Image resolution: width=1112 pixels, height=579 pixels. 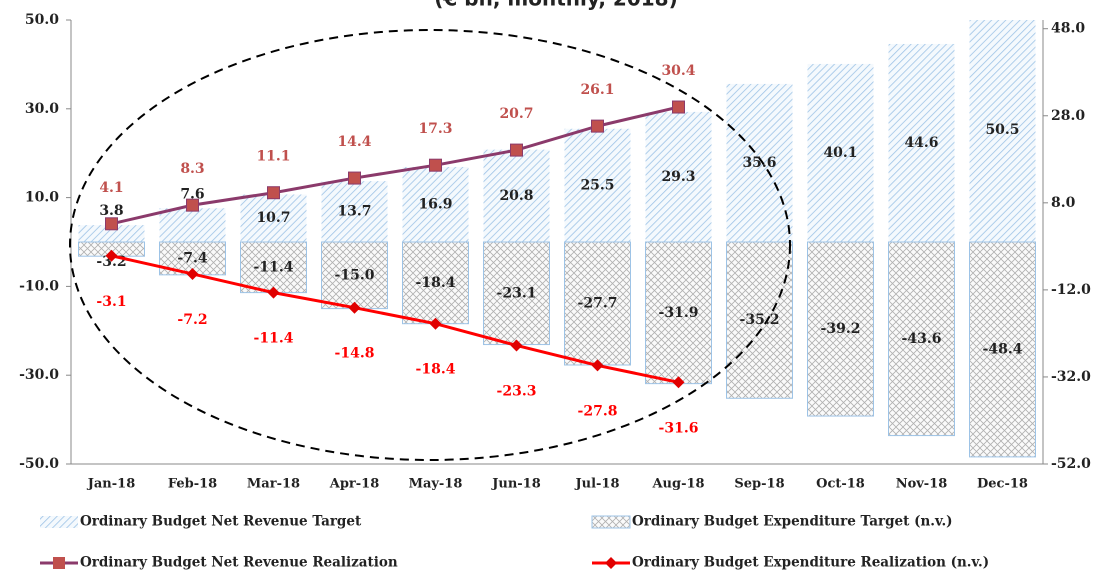 What do you see at coordinates (221, 522) in the screenshot?
I see `legend-label: Ordinary Budget Net Revenue Target` at bounding box center [221, 522].